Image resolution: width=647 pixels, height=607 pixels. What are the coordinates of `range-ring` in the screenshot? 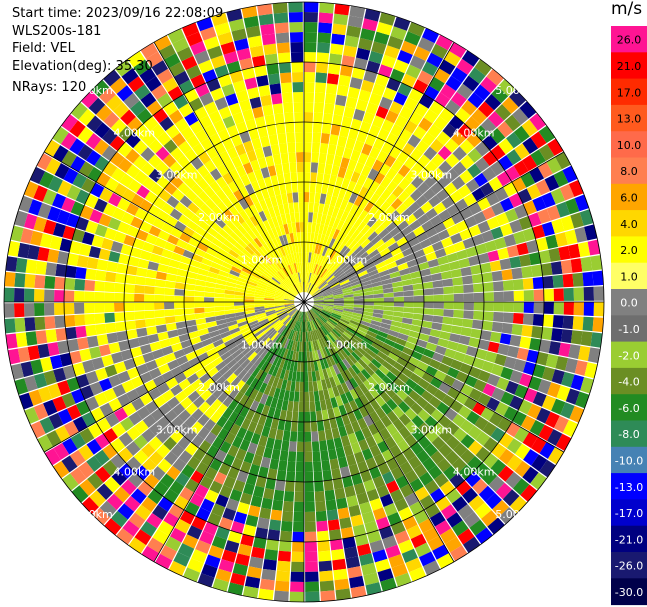 It's located at (304, 302).